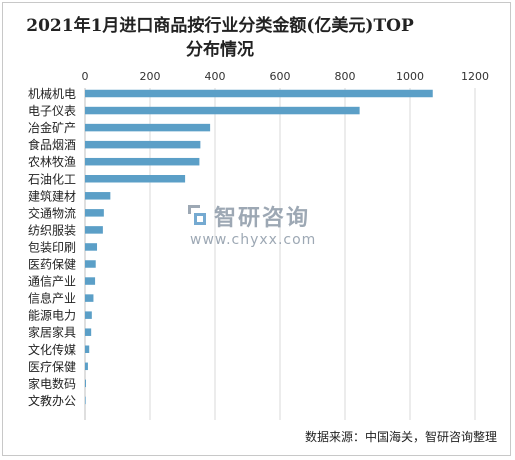 Image resolution: width=515 pixels, height=460 pixels. What do you see at coordinates (52, 111) in the screenshot?
I see `category-label: 电子仪表` at bounding box center [52, 111].